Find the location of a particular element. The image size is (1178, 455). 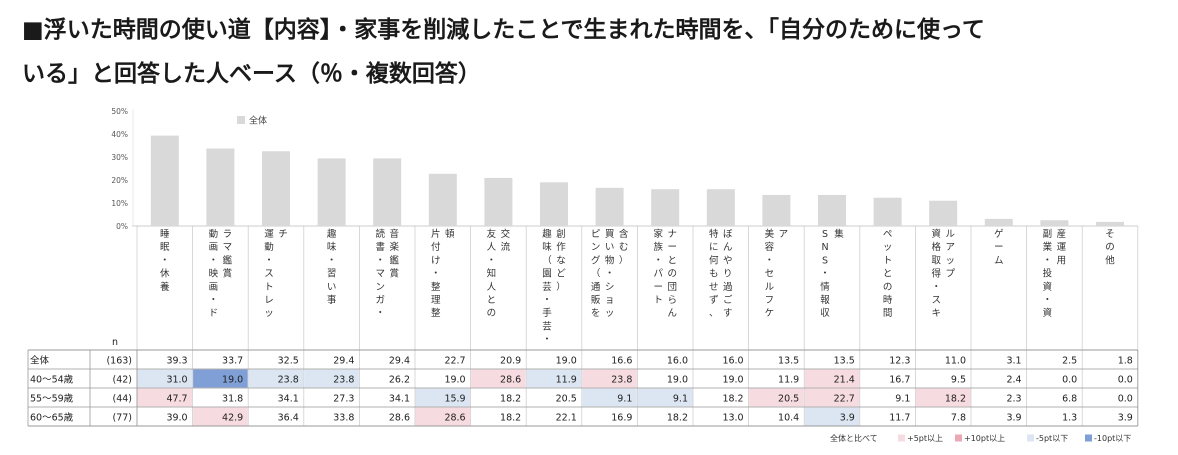

category-label-char: 格 is located at coordinates (936, 247).